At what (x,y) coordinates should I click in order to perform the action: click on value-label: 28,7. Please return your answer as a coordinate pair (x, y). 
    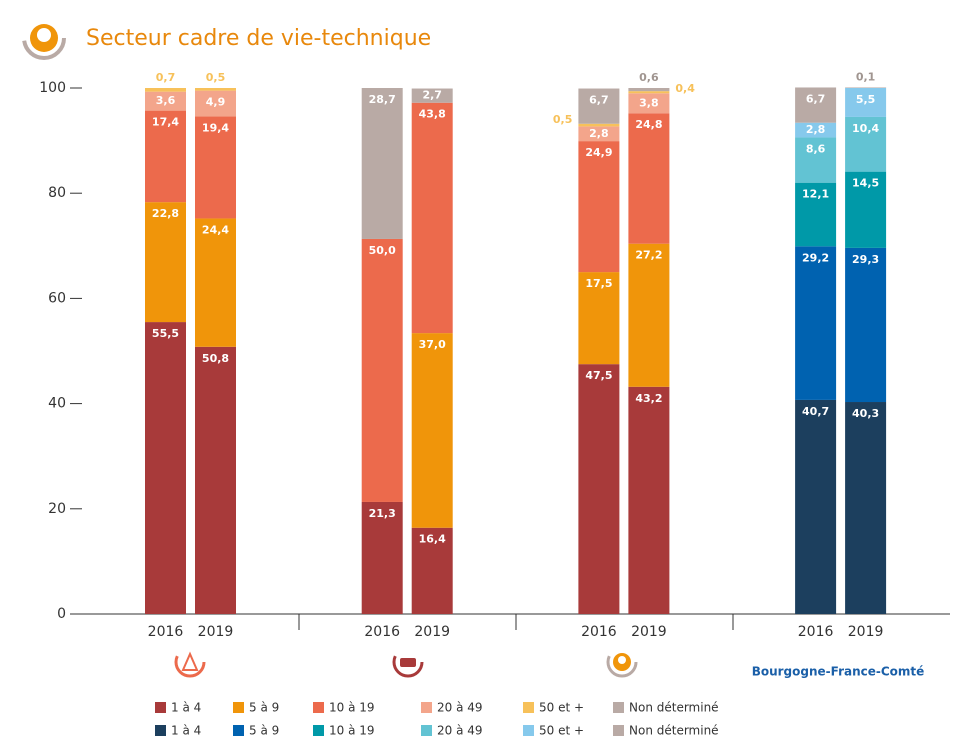
    Looking at the image, I should click on (382, 99).